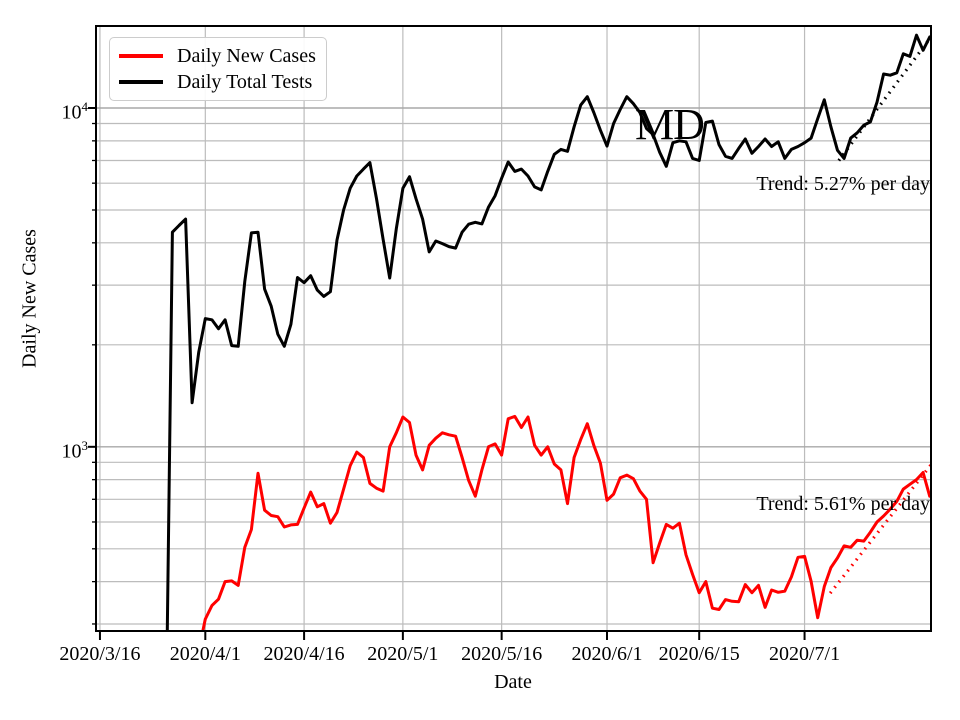 This screenshot has height=720, width=960. Describe the element at coordinates (843, 504) in the screenshot. I see `cases-trend-label: Trend: 5.61% per day` at that location.